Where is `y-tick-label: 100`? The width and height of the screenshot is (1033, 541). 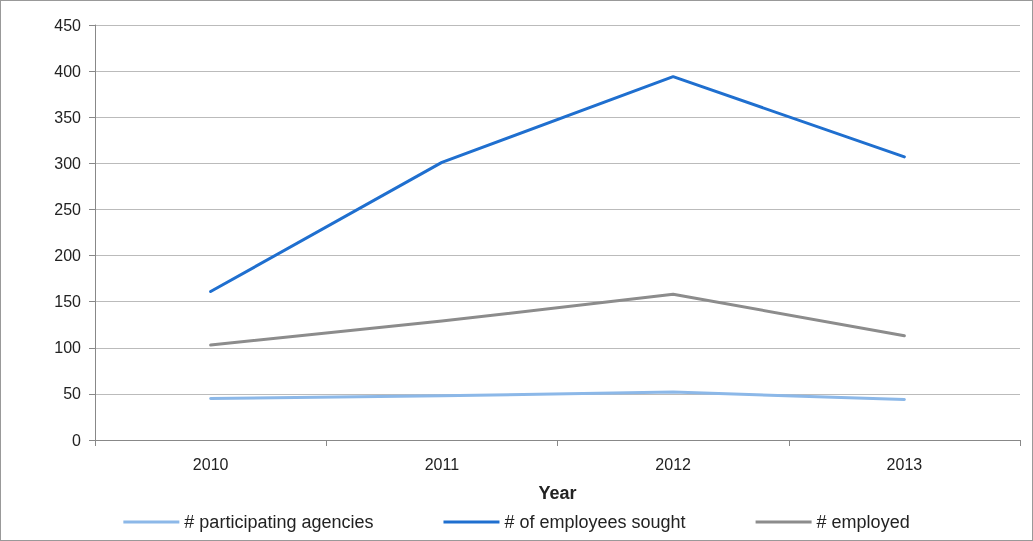
y-tick-label: 100 is located at coordinates (68, 348).